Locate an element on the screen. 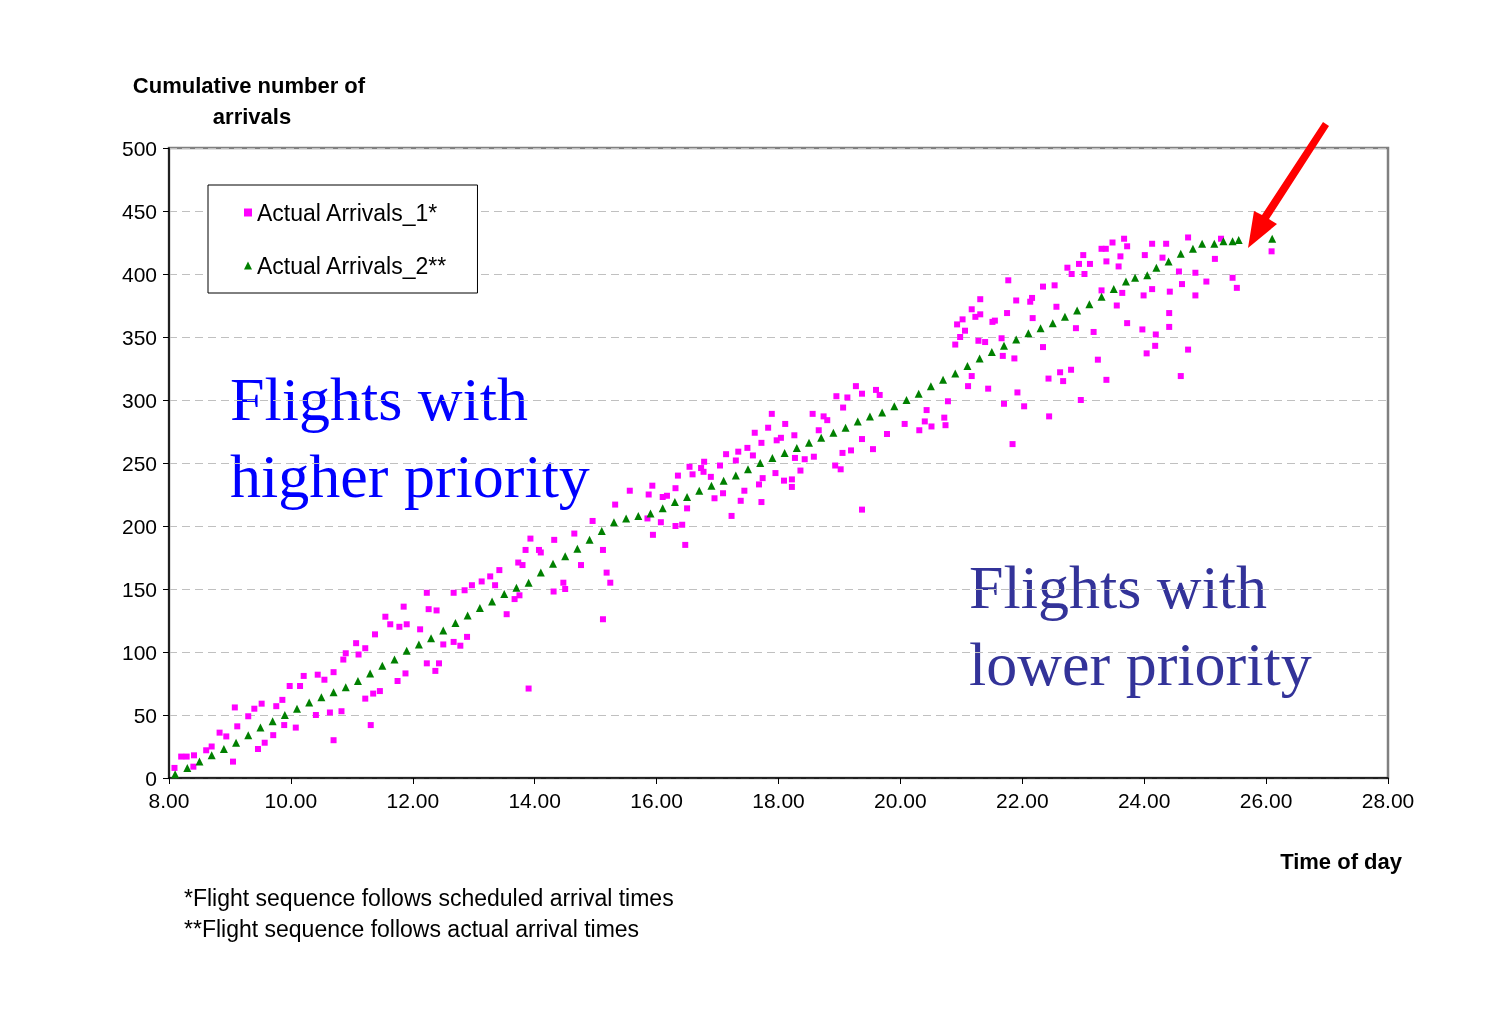  x-tick-label: 24.00 is located at coordinates (1144, 800).